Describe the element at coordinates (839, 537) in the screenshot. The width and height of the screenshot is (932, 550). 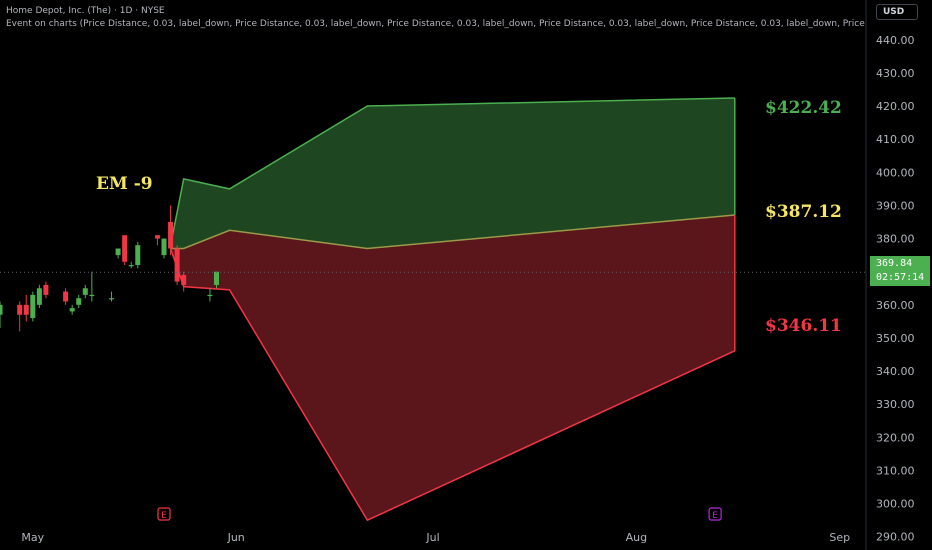
I see `time-tick-label: Sep` at that location.